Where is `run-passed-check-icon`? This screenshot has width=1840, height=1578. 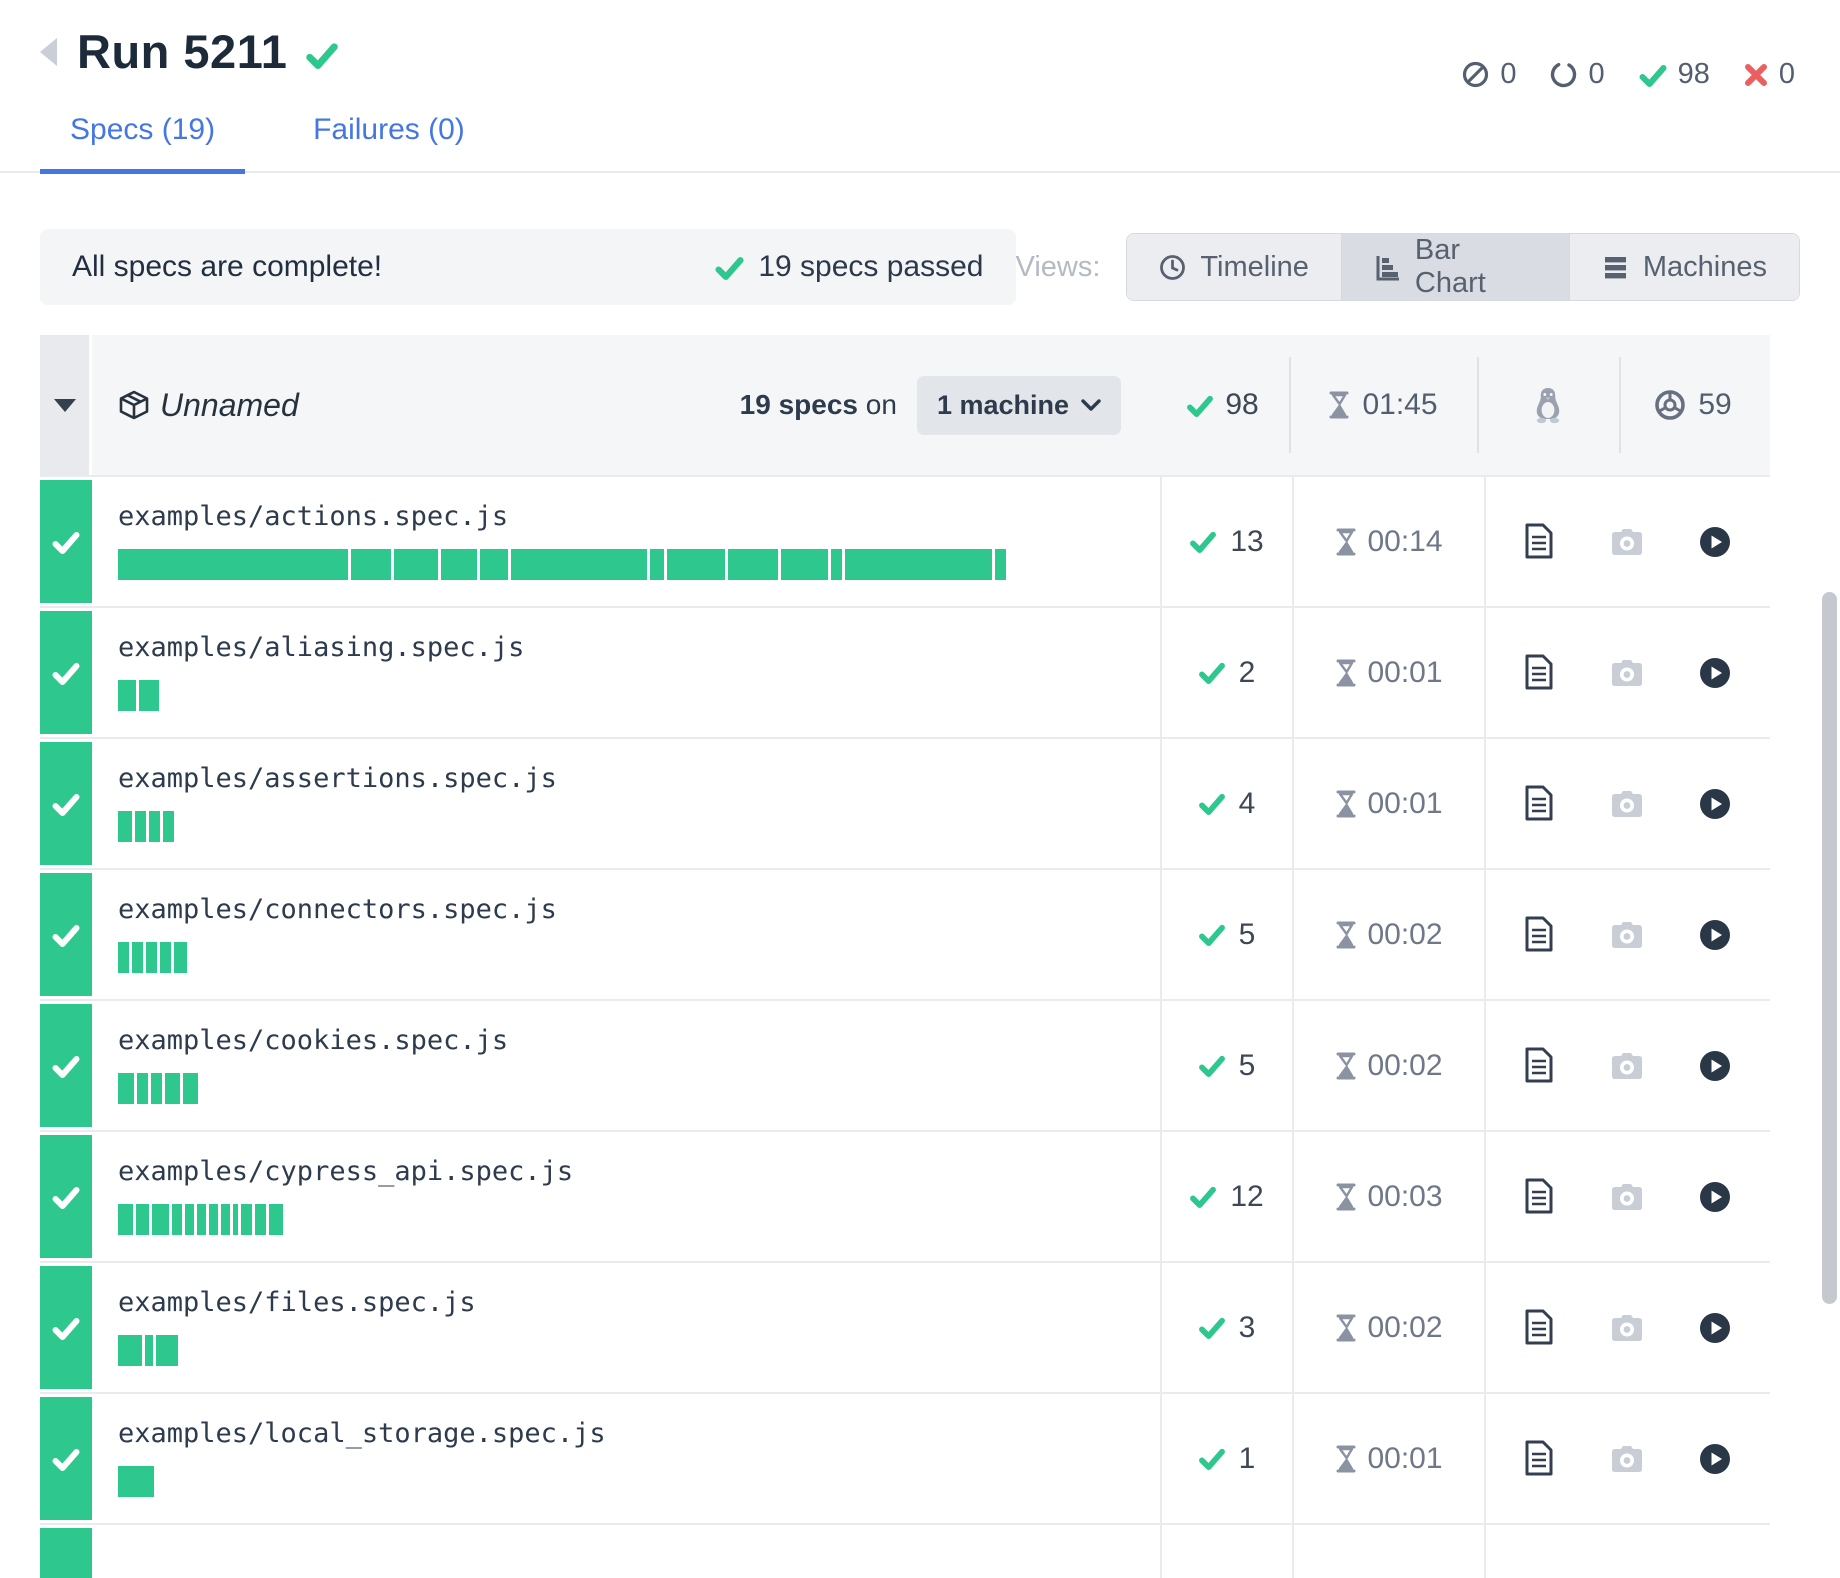
run-passed-check-icon is located at coordinates (322, 55).